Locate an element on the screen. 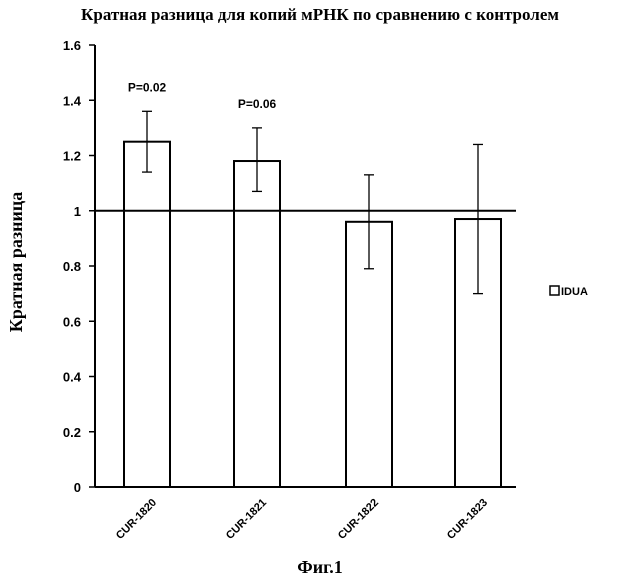 This screenshot has height=580, width=640. legend-label: IDUA is located at coordinates (574, 292).